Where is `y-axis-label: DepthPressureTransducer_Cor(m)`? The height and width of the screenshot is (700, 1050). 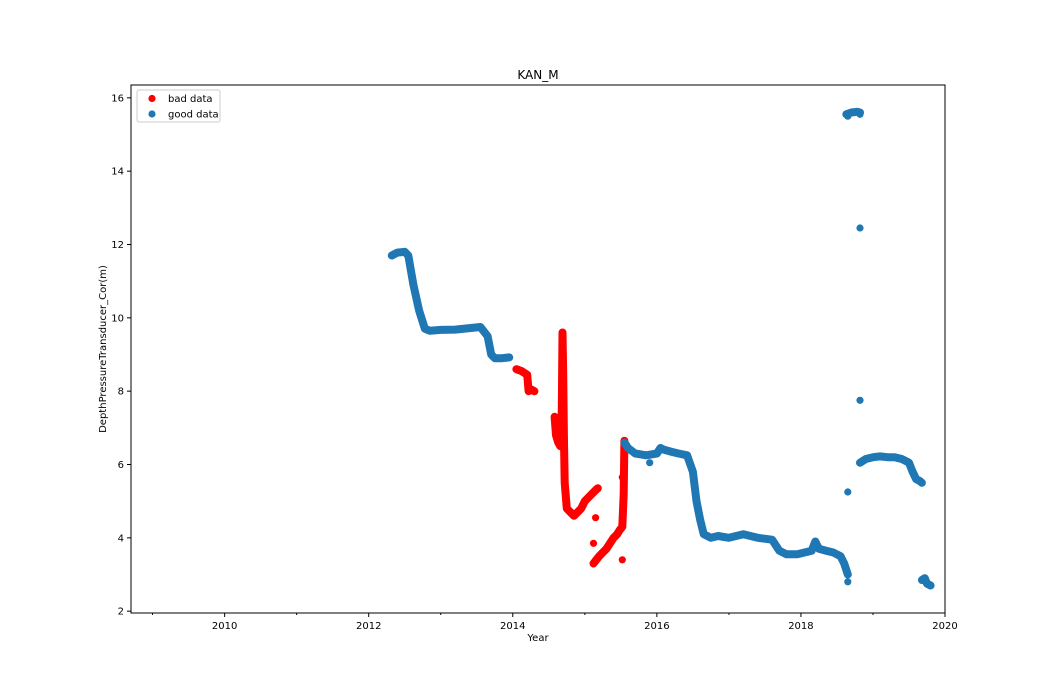
y-axis-label: DepthPressureTransducer_Cor(m) is located at coordinates (103, 349).